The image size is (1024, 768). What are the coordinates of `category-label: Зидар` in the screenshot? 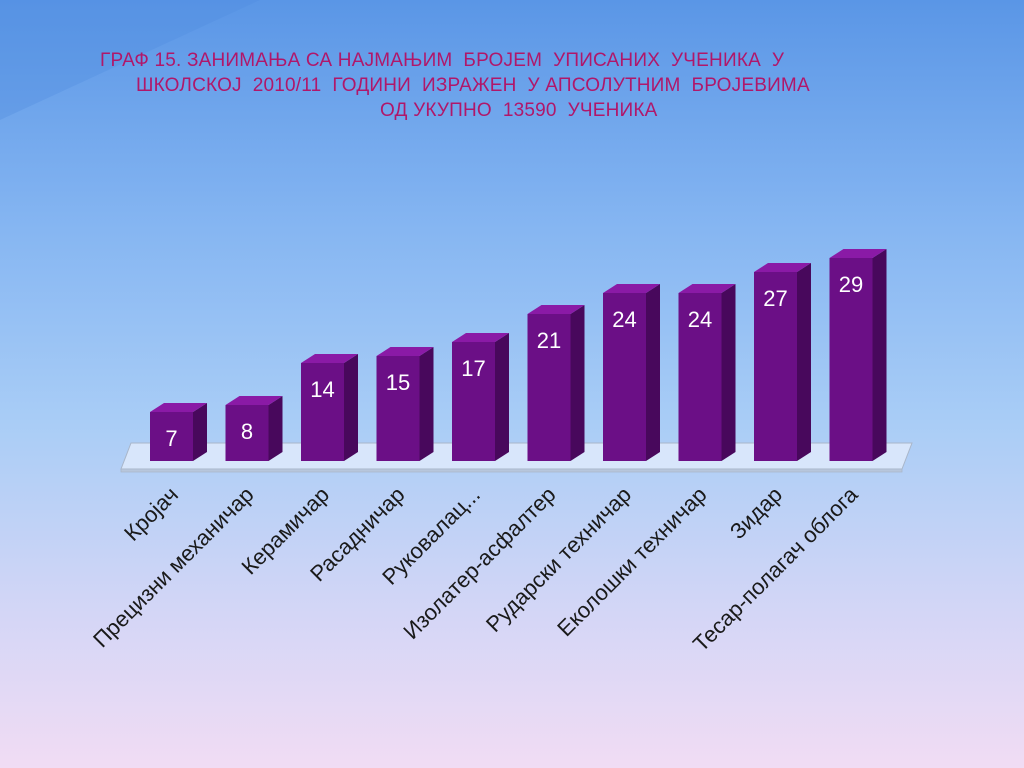 It's located at (756, 513).